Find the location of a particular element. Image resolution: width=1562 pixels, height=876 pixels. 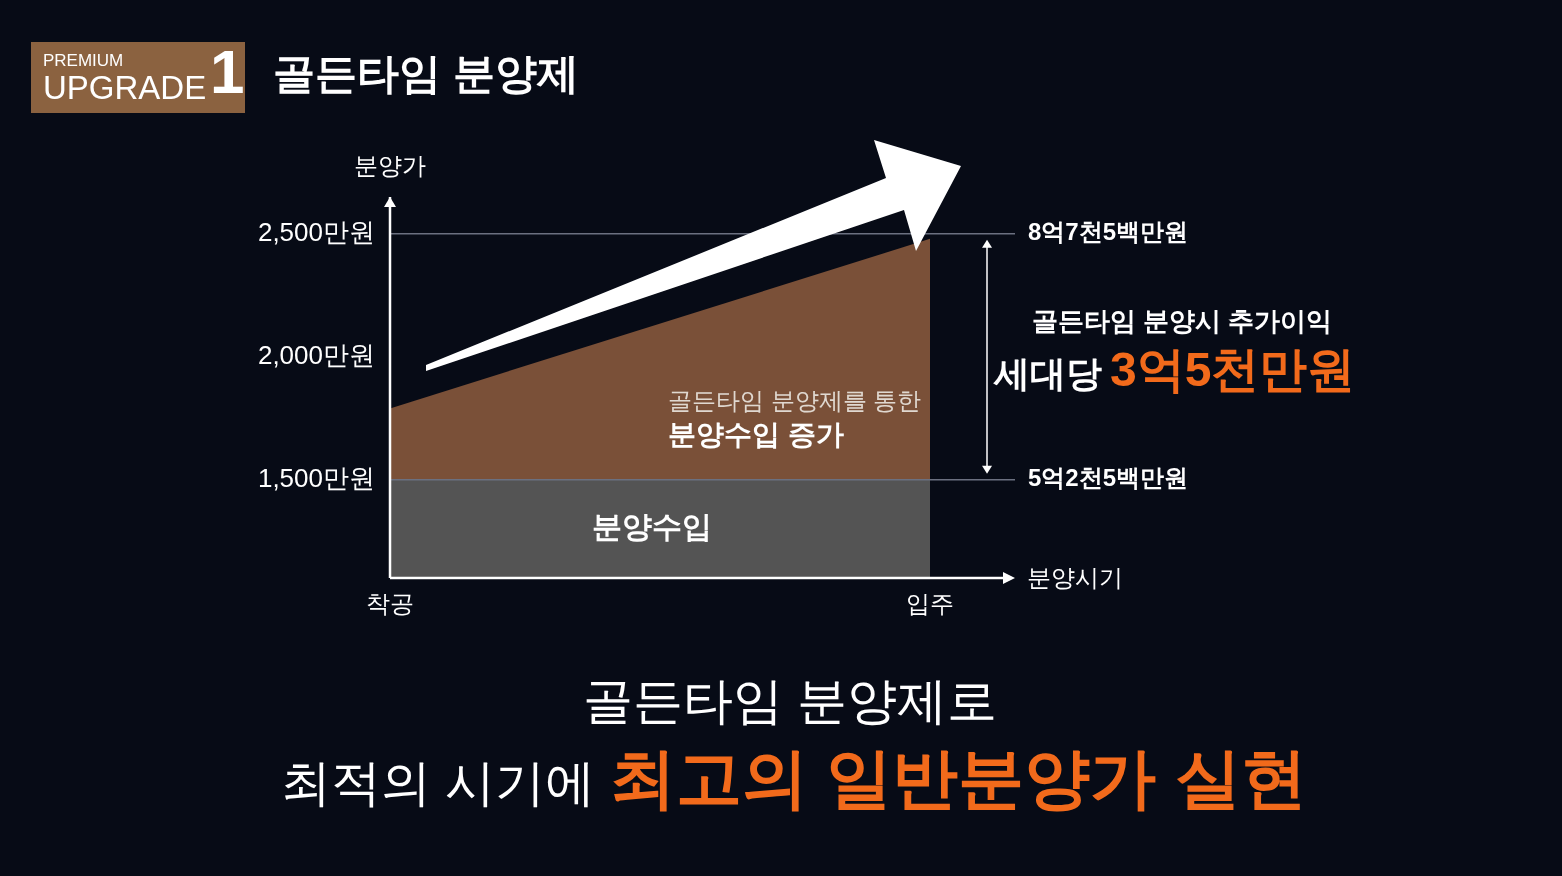

text: 골든타임 분양제로 is located at coordinates (790, 701).